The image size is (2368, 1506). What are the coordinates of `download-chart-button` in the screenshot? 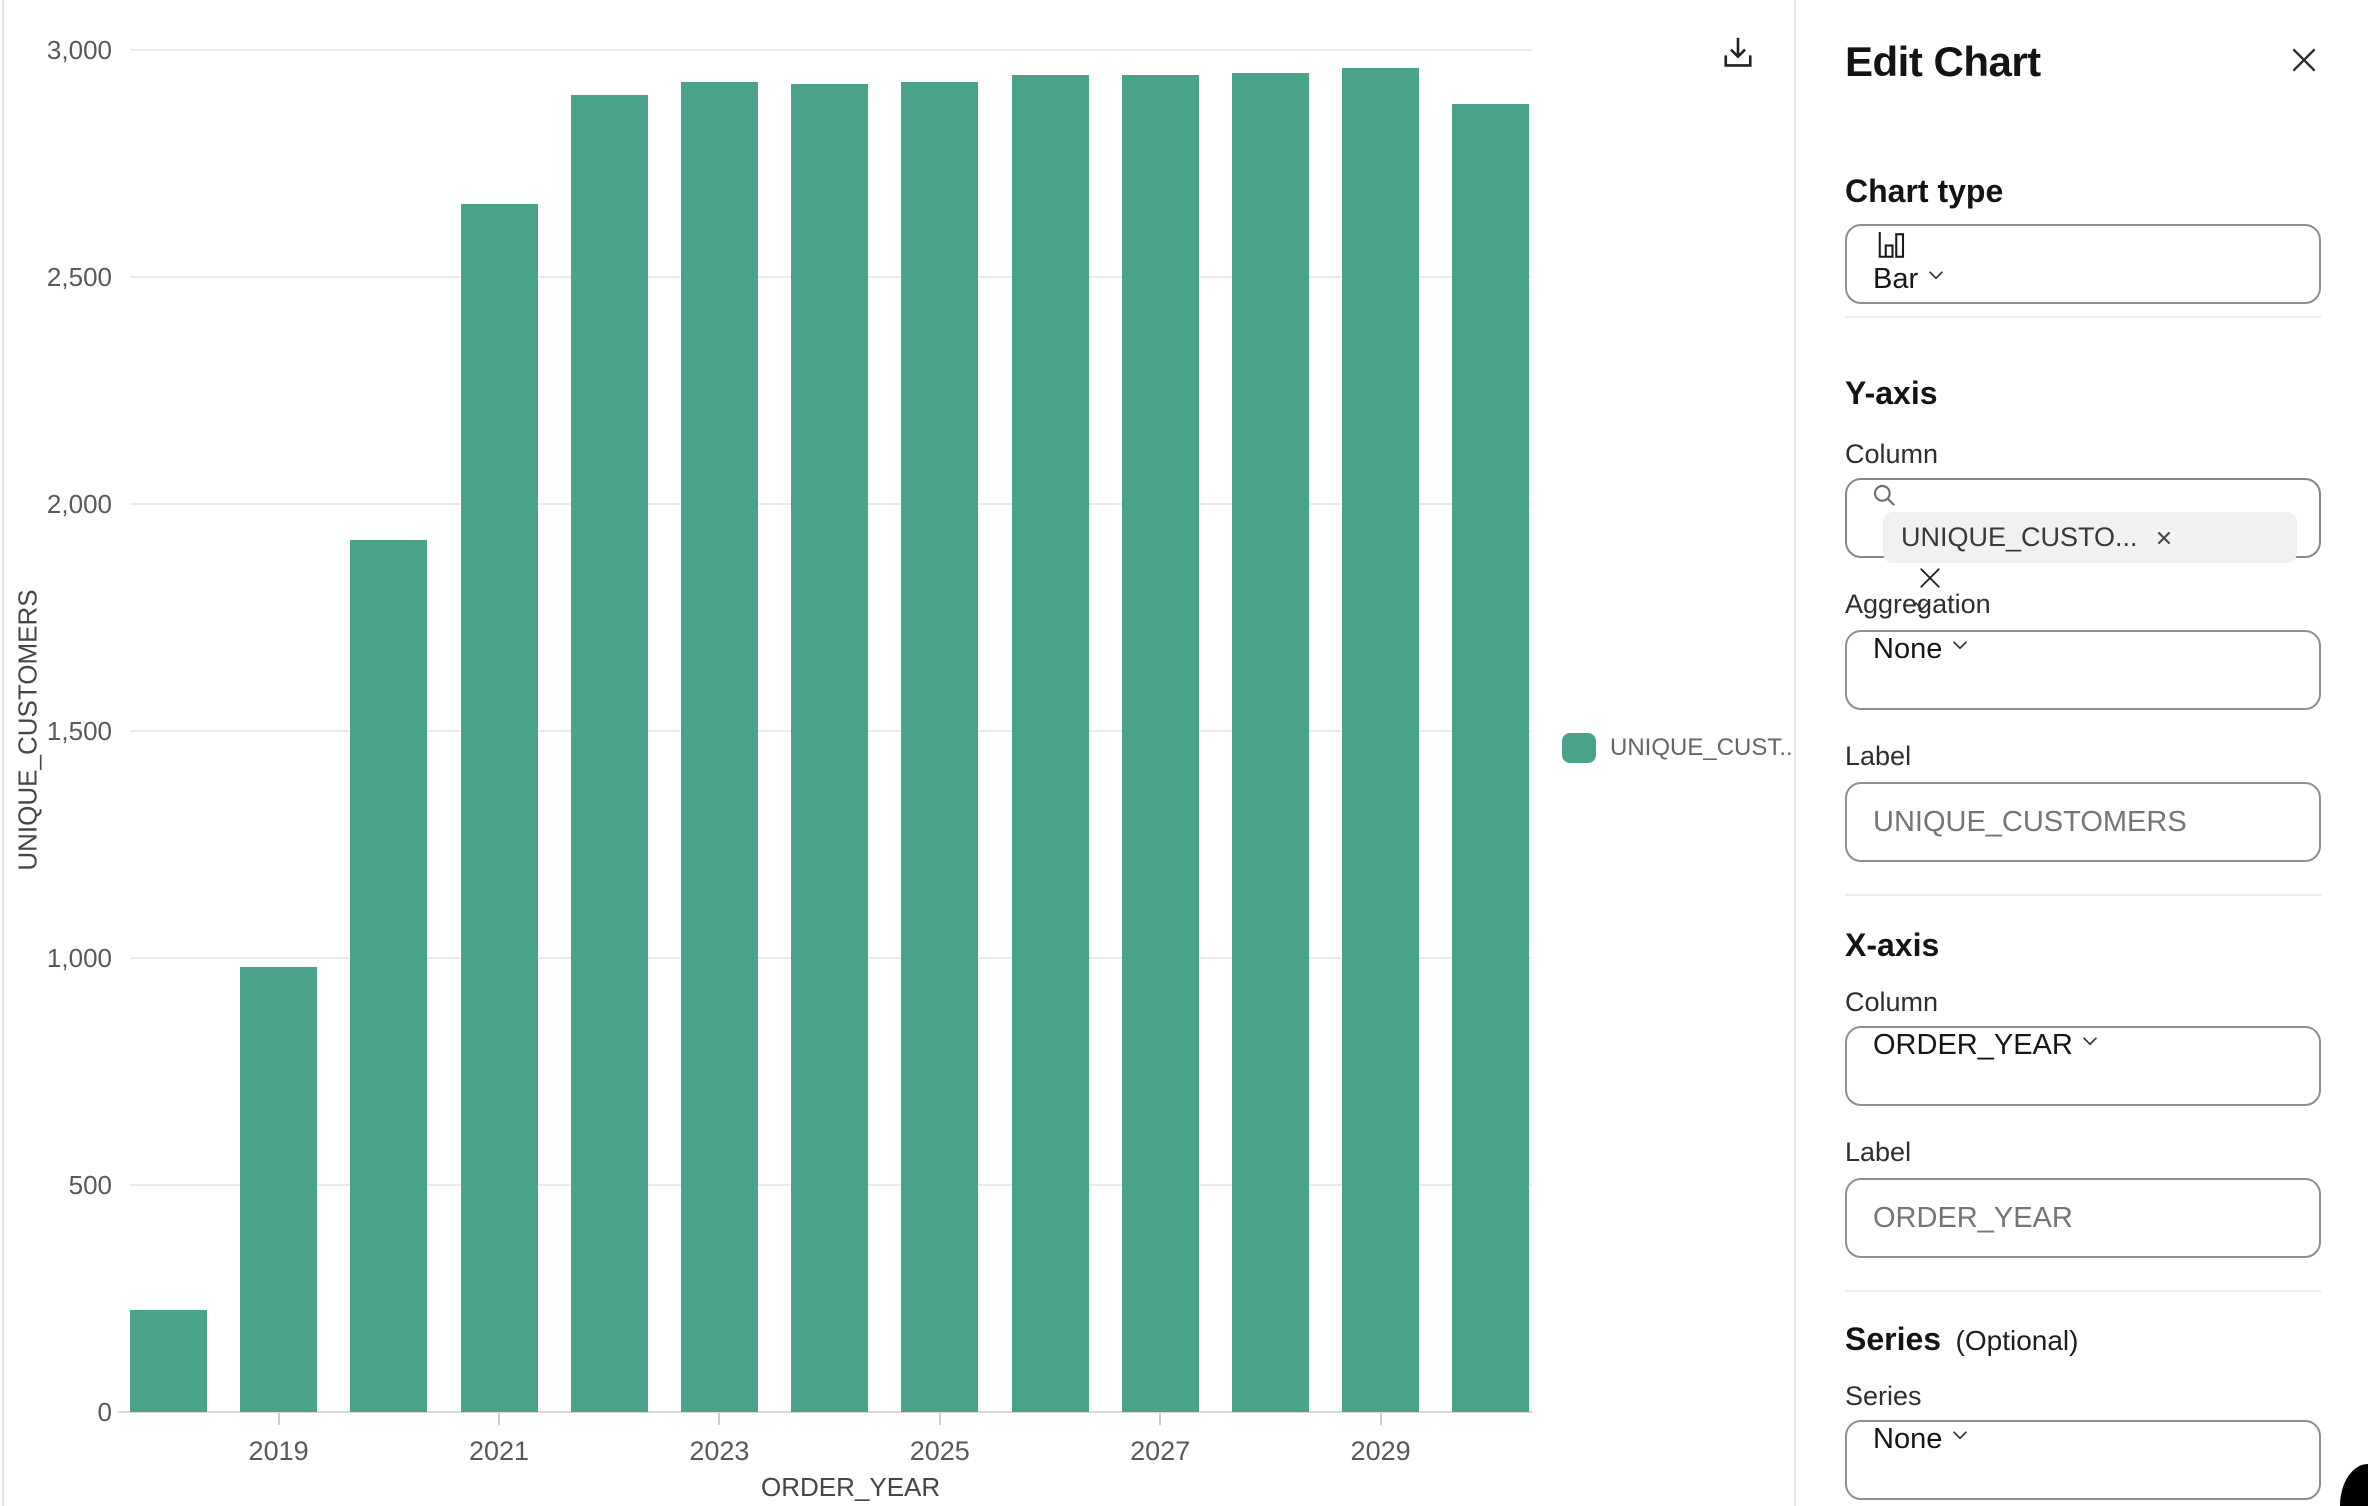 It's located at (1738, 56).